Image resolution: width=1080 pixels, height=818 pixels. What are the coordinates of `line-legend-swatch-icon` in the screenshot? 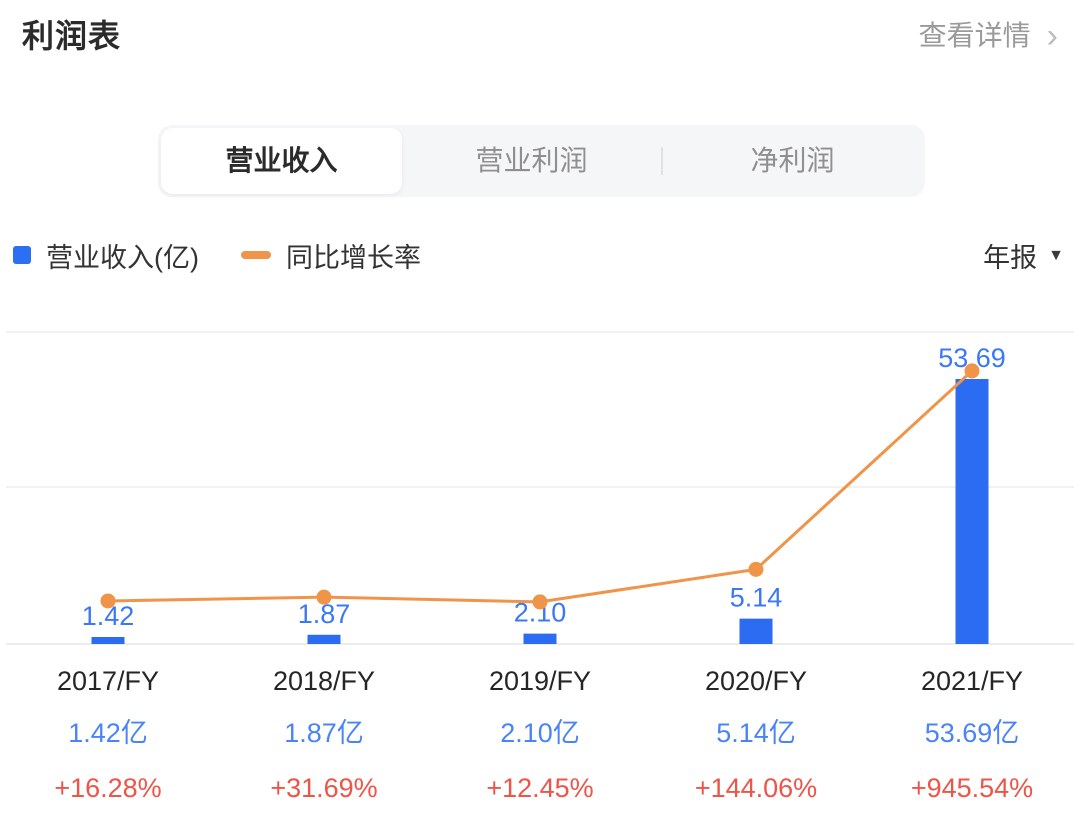 It's located at (255, 255).